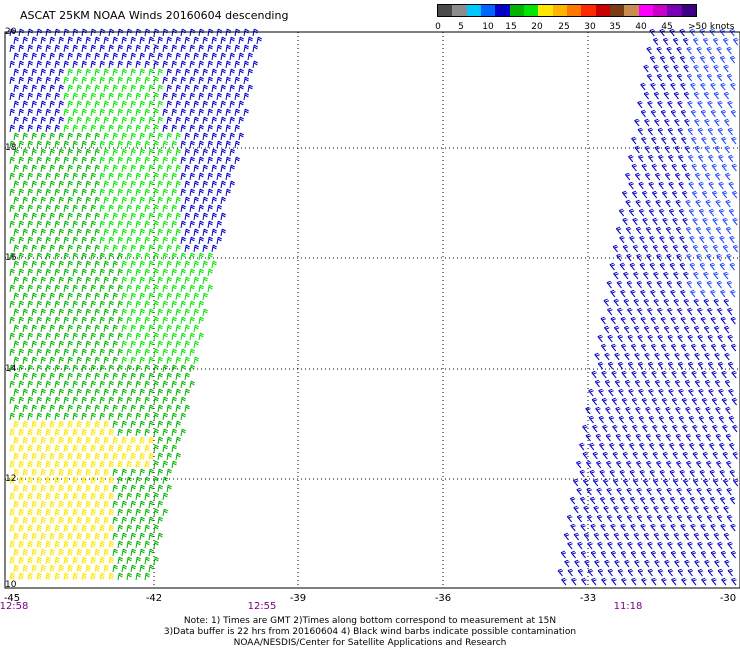  Describe the element at coordinates (728, 598) in the screenshot. I see `lon-label-30w: -30` at that location.